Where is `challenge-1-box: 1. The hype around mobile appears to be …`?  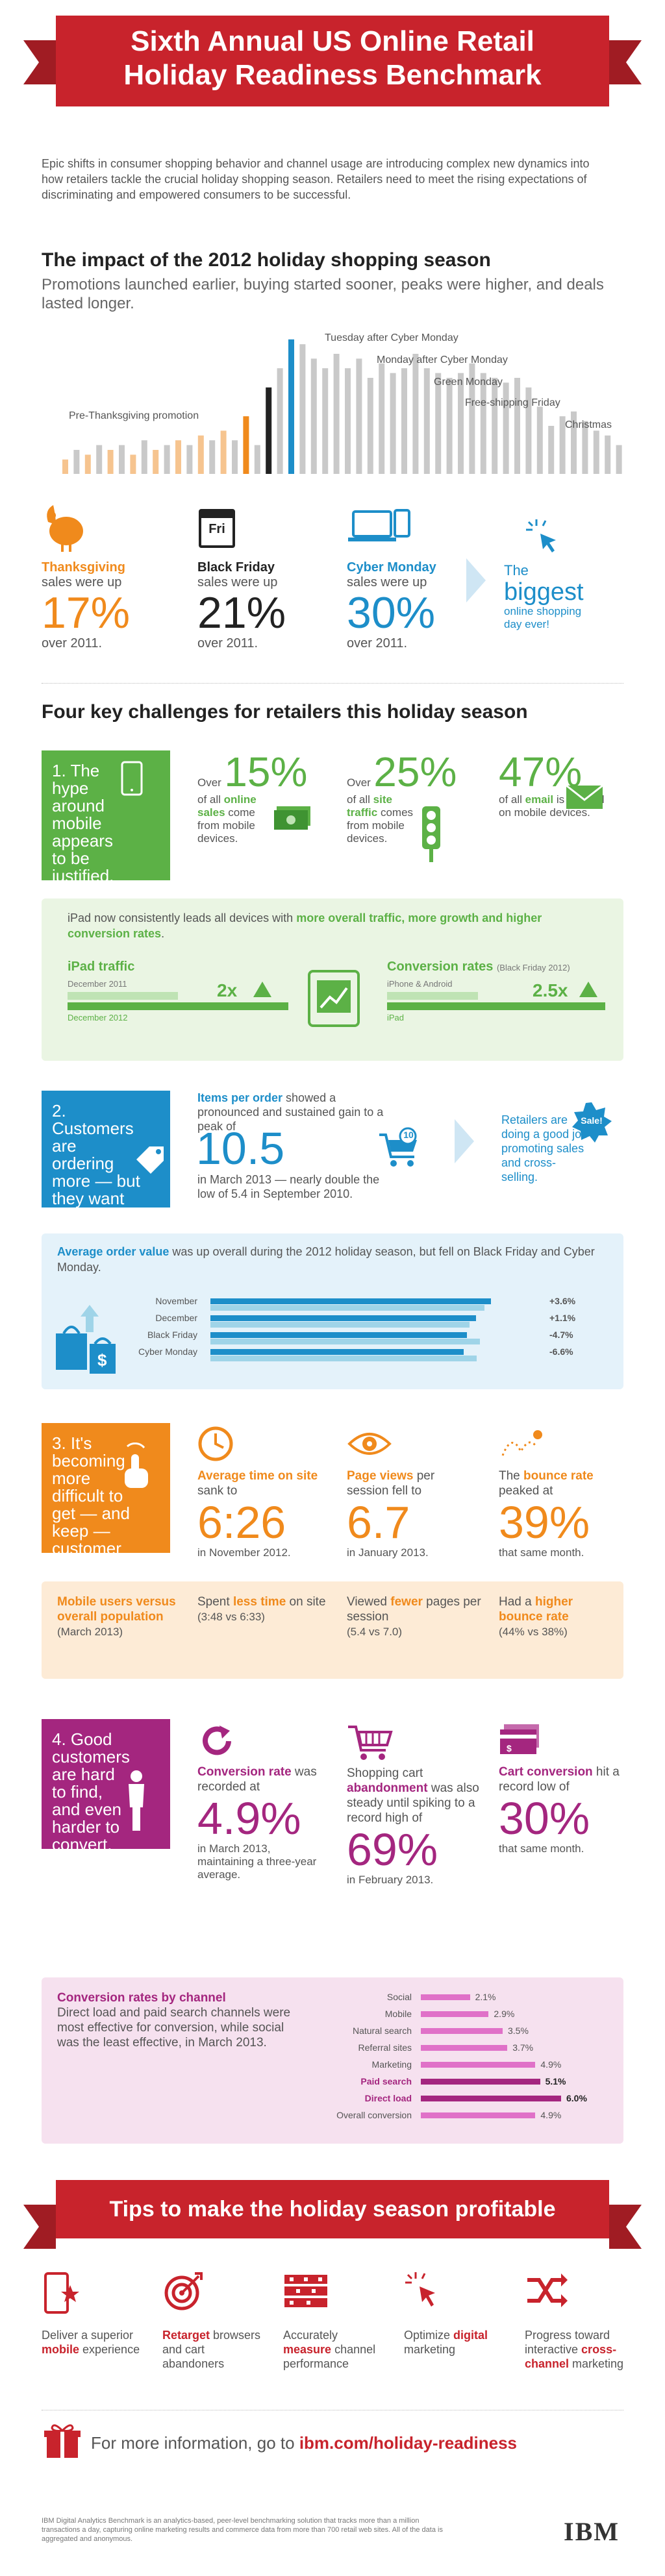
challenge-1-box: 1. The hype around mobile appears to be … is located at coordinates (106, 817).